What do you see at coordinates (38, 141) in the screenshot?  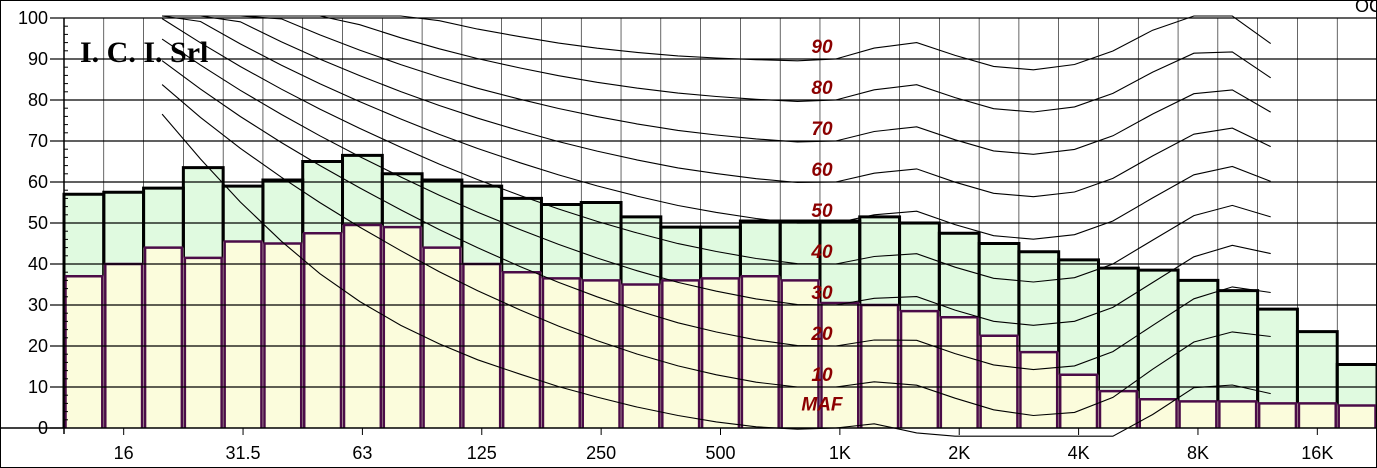 I see `y-tick-label: 70` at bounding box center [38, 141].